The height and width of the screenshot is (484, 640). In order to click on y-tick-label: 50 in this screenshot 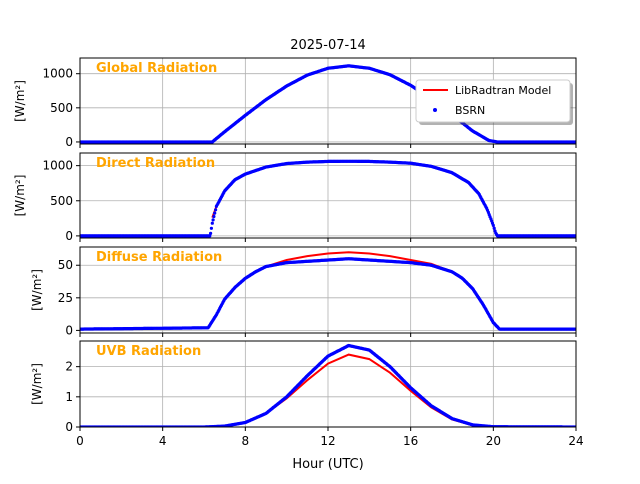, I will do `click(65, 265)`.